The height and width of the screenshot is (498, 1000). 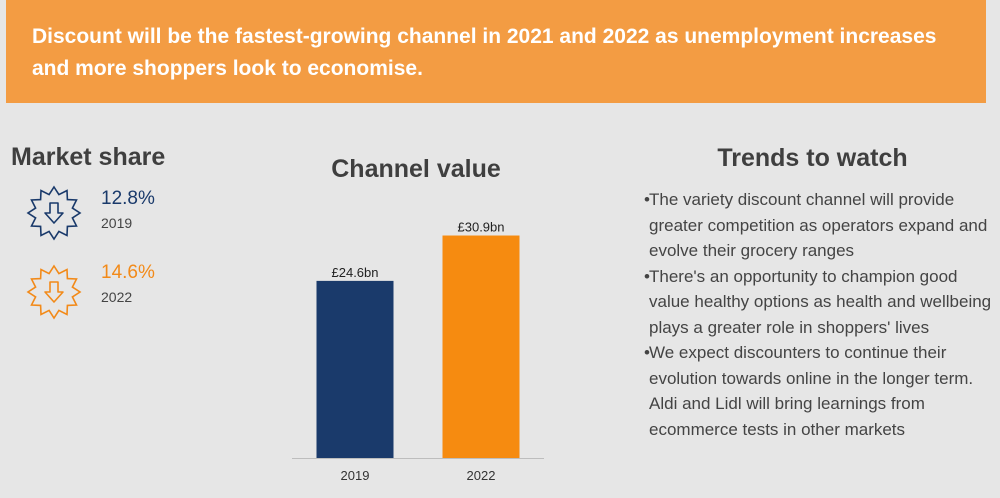 What do you see at coordinates (128, 272) in the screenshot?
I see `market-share-value-2022: 14.6%` at bounding box center [128, 272].